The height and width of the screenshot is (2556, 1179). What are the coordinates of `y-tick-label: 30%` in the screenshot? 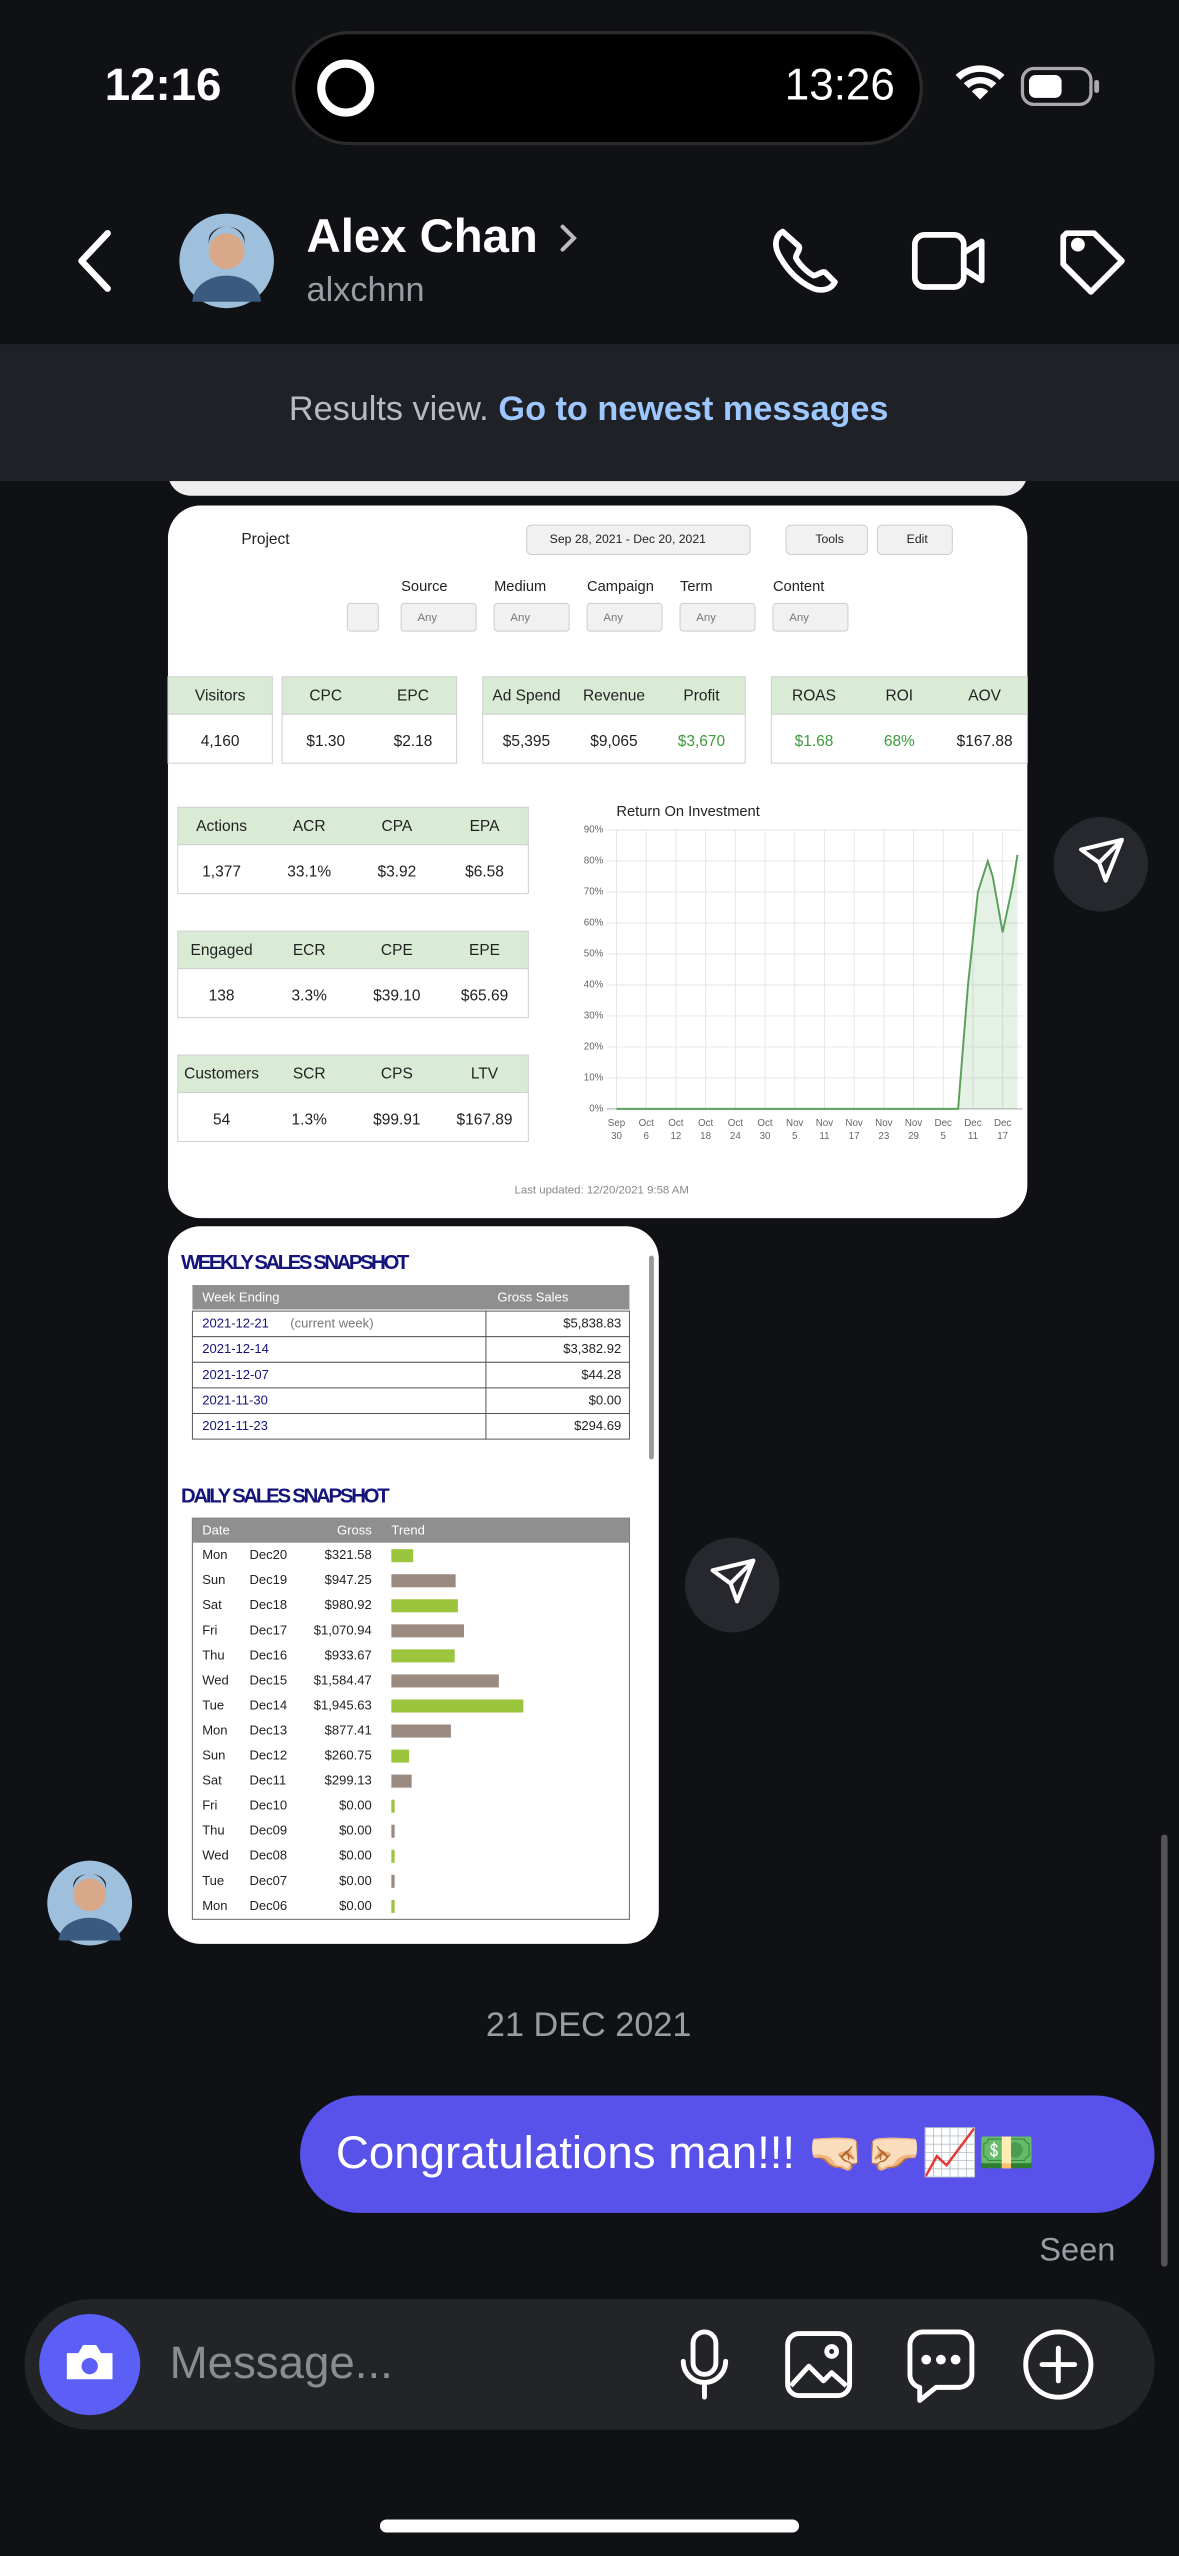 It's located at (594, 1016).